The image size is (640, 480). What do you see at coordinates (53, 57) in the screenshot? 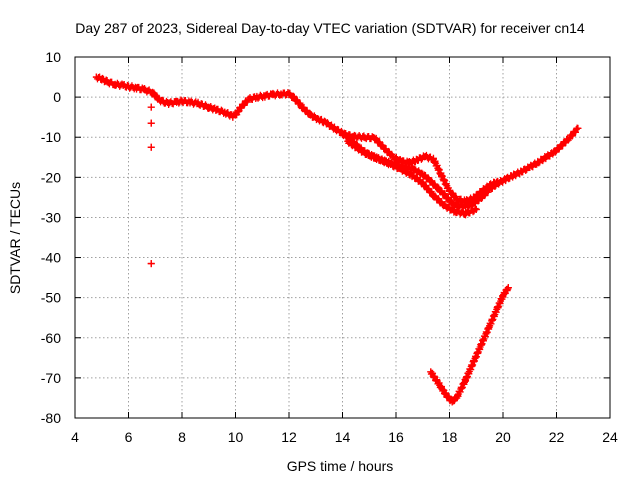
I see `y-tick-label: 10` at bounding box center [53, 57].